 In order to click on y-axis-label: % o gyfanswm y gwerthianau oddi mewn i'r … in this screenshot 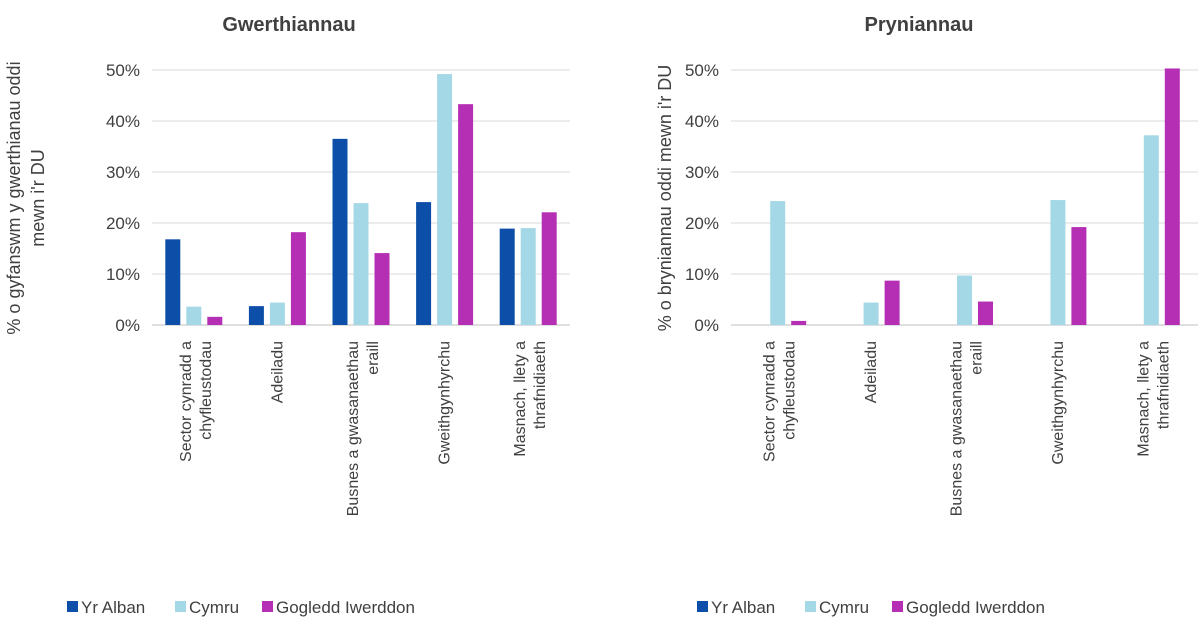, I will do `click(26, 197)`.